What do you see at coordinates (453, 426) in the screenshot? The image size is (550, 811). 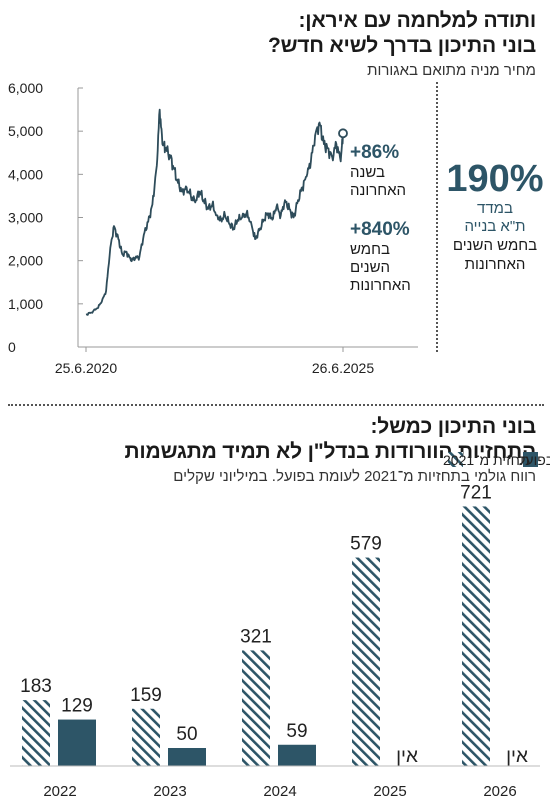 I see `chart2-title-line1: בוני התיכון כמשל:` at bounding box center [453, 426].